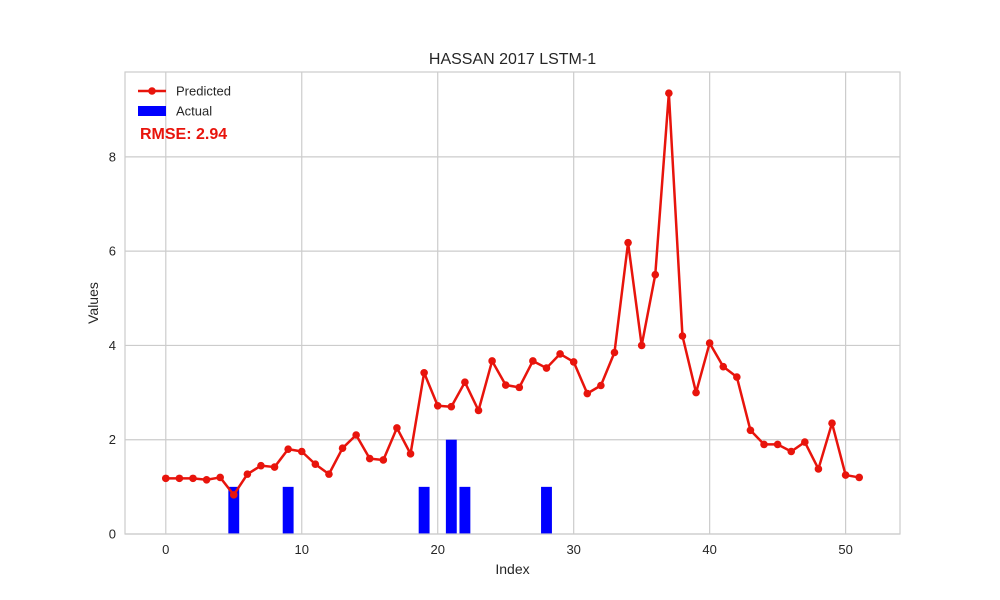 The height and width of the screenshot is (600, 1000). What do you see at coordinates (112, 156) in the screenshot?
I see `y-tick-label: 8` at bounding box center [112, 156].